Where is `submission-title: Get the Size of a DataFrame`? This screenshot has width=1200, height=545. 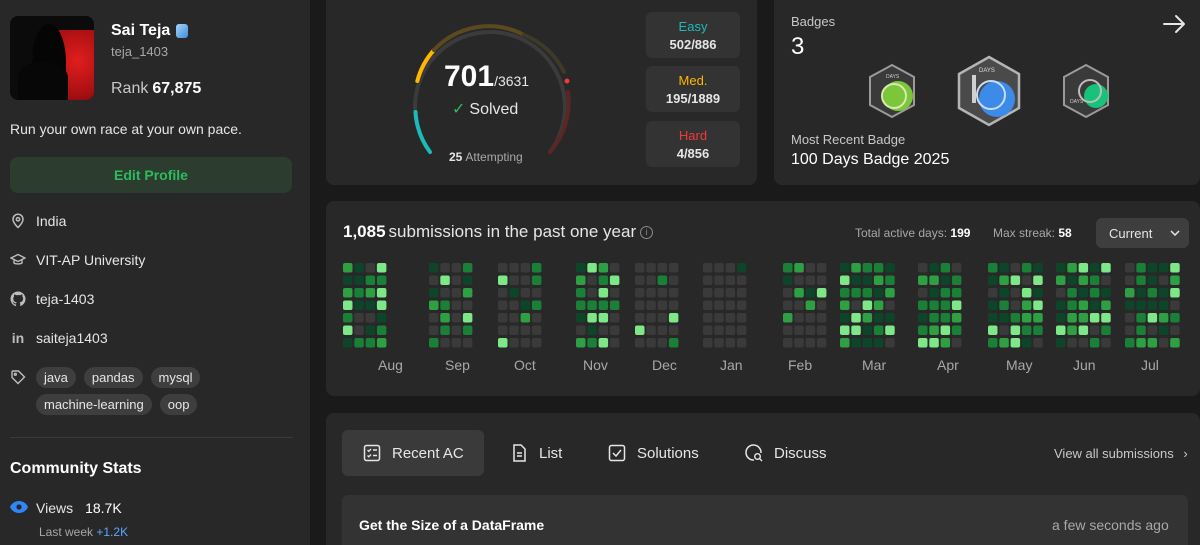
submission-title: Get the Size of a DataFrame is located at coordinates (452, 525).